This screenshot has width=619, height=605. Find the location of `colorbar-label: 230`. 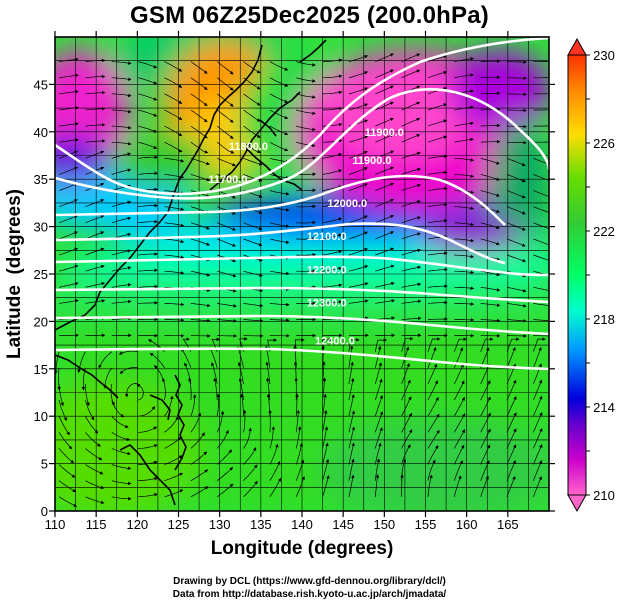

colorbar-label: 230 is located at coordinates (604, 55).